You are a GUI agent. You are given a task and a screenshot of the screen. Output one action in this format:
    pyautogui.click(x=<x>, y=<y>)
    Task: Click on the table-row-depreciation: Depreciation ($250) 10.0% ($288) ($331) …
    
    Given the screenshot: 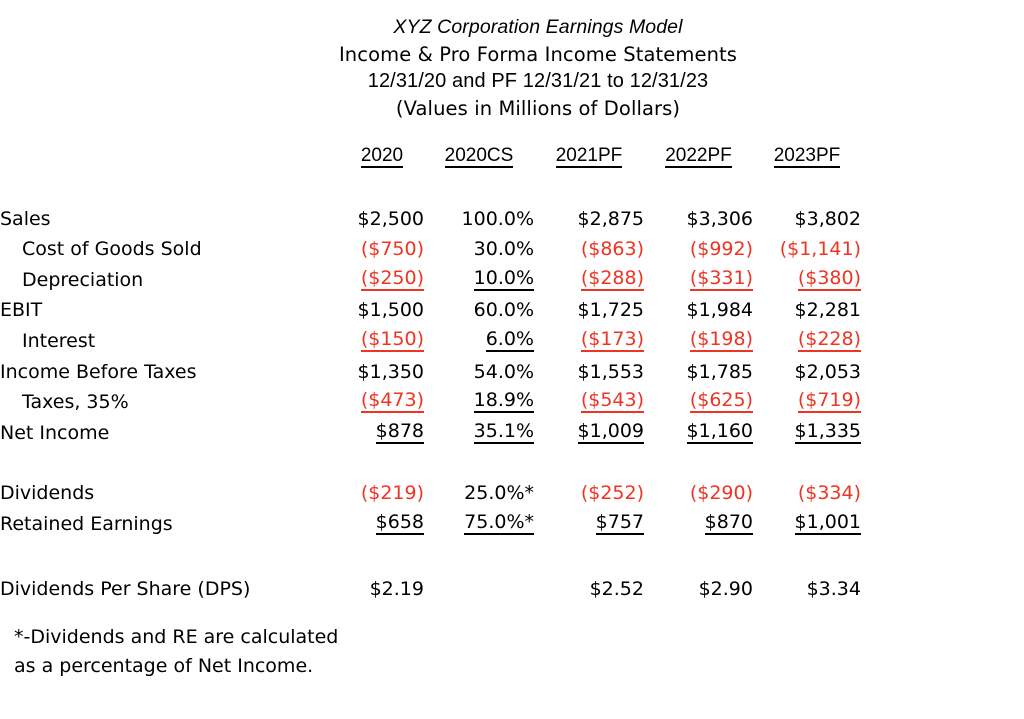 What is the action you would take?
    pyautogui.click(x=430, y=275)
    